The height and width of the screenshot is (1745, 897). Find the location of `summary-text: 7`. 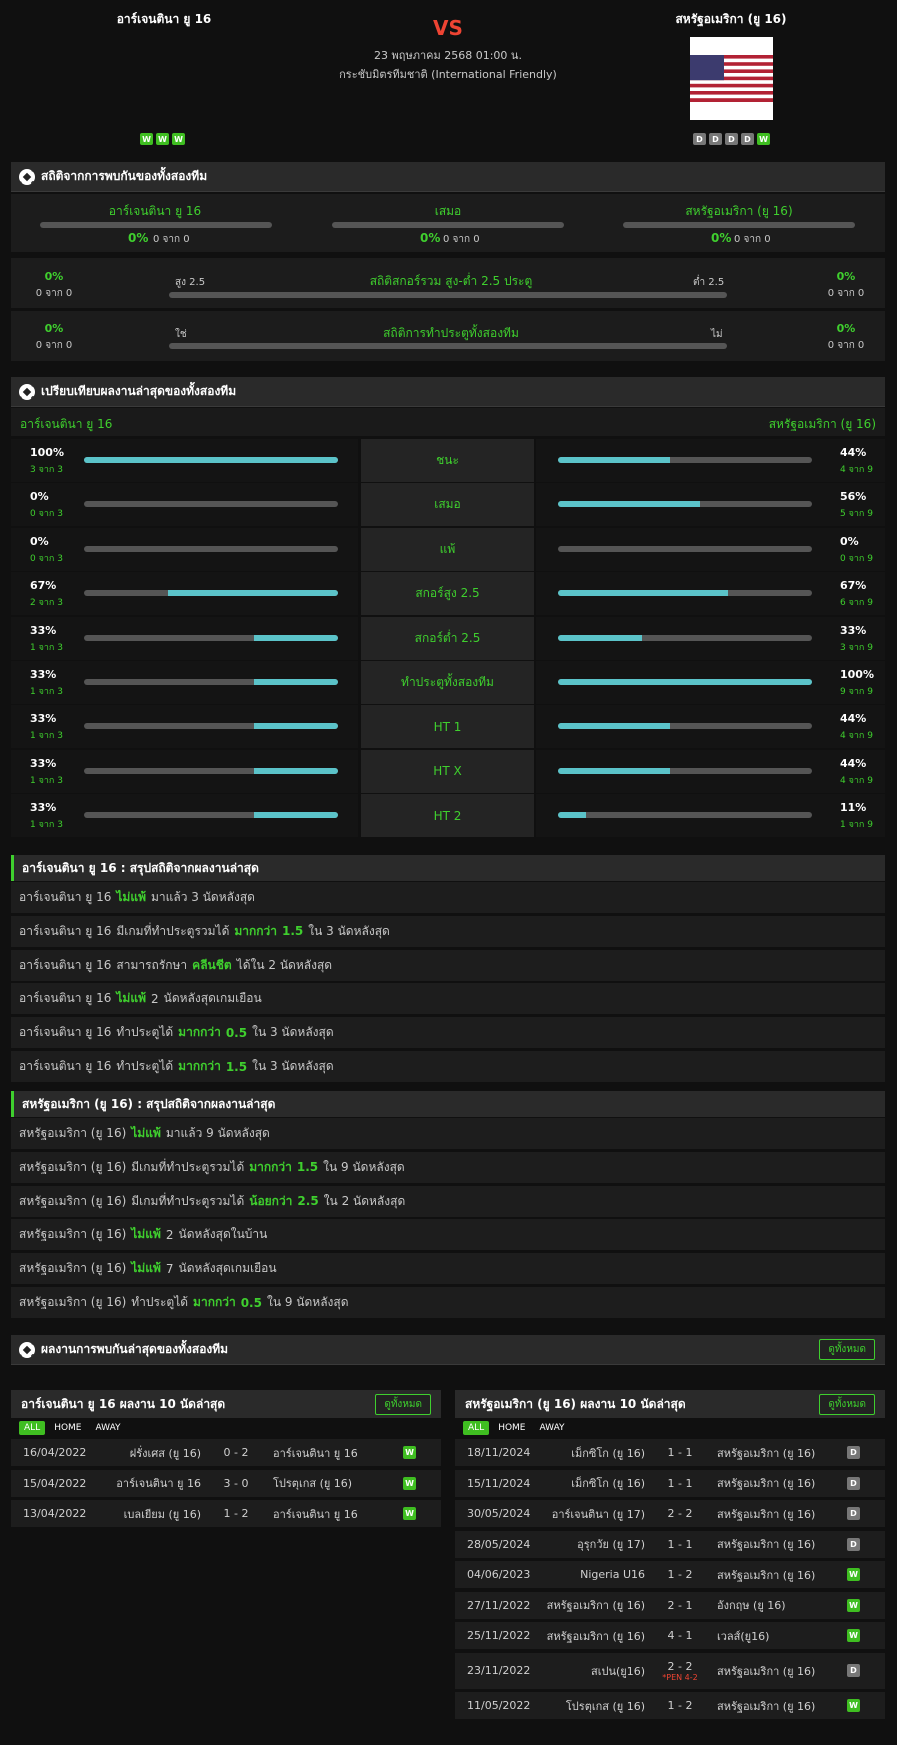

summary-text: 7 is located at coordinates (169, 1268).